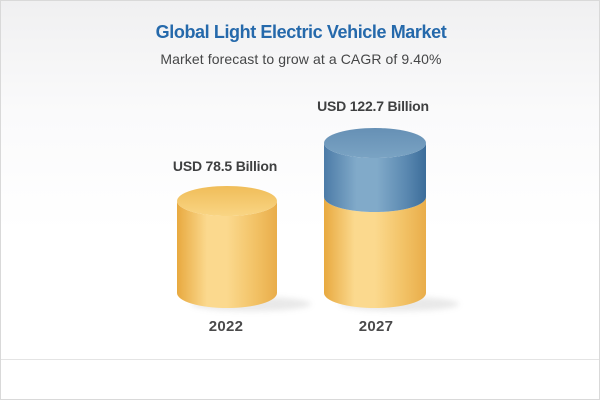 This screenshot has width=600, height=400. I want to click on bar-2027-blue-segment, so click(375, 177).